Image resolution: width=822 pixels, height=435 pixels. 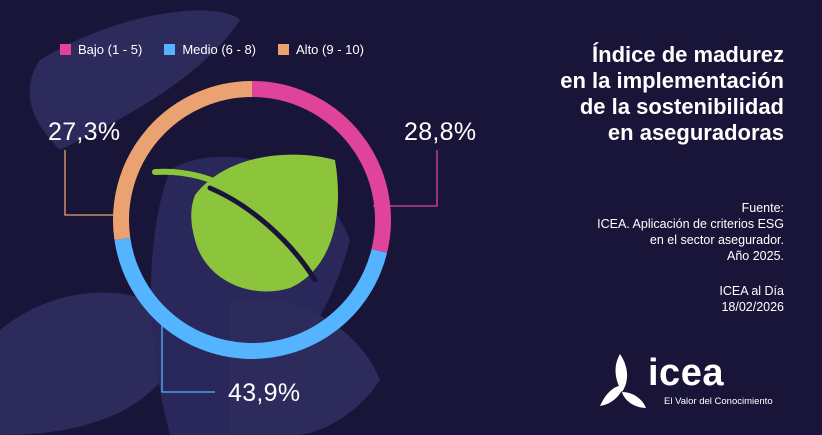 What do you see at coordinates (305, 366) in the screenshot?
I see `decor-leaf-bottom-center` at bounding box center [305, 366].